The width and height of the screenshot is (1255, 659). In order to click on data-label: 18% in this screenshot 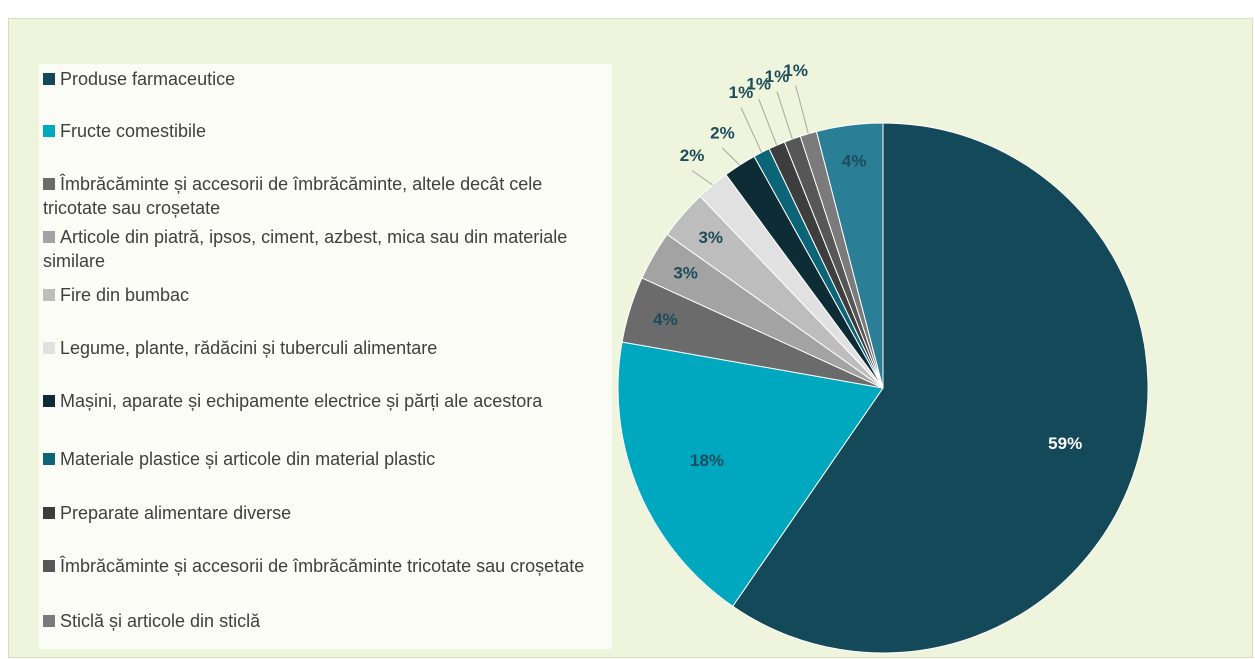, I will do `click(707, 460)`.